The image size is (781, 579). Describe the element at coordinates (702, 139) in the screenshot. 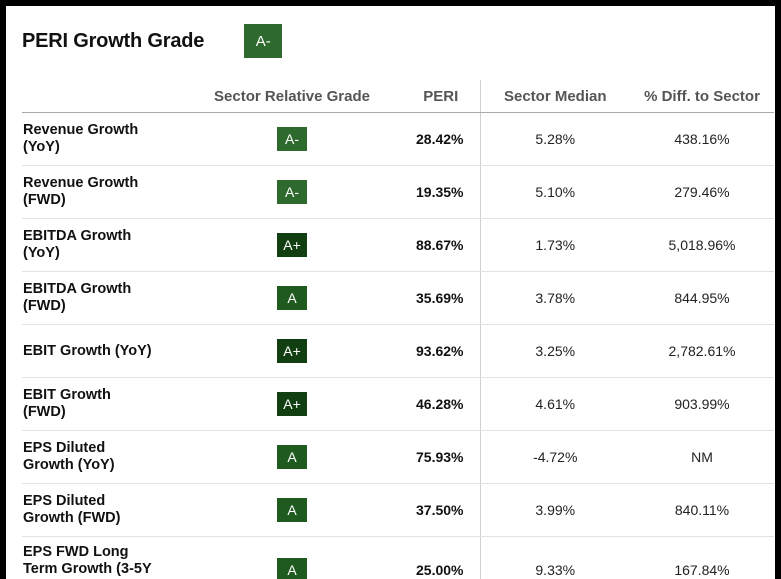

I see `diff-to-sector-value: 438.16%` at that location.